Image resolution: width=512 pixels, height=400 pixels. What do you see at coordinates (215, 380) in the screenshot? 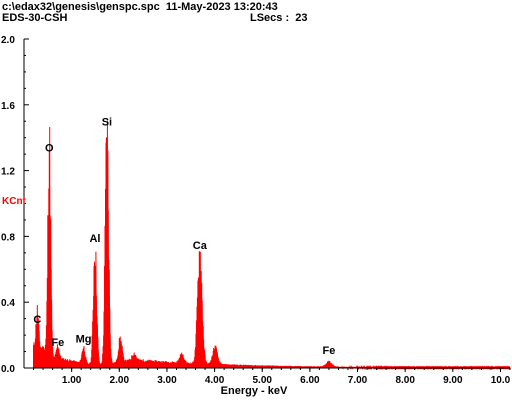
I see `x-tick-label: 4.00` at bounding box center [215, 380].